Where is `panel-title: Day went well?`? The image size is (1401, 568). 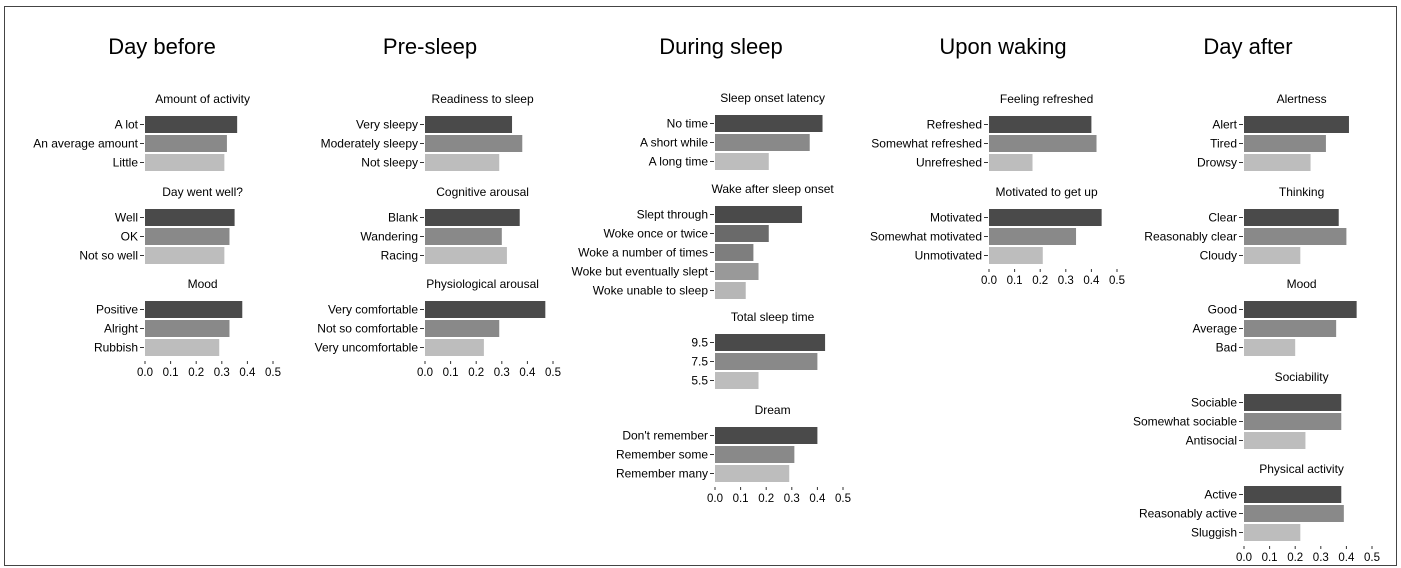
panel-title: Day went well? is located at coordinates (202, 192).